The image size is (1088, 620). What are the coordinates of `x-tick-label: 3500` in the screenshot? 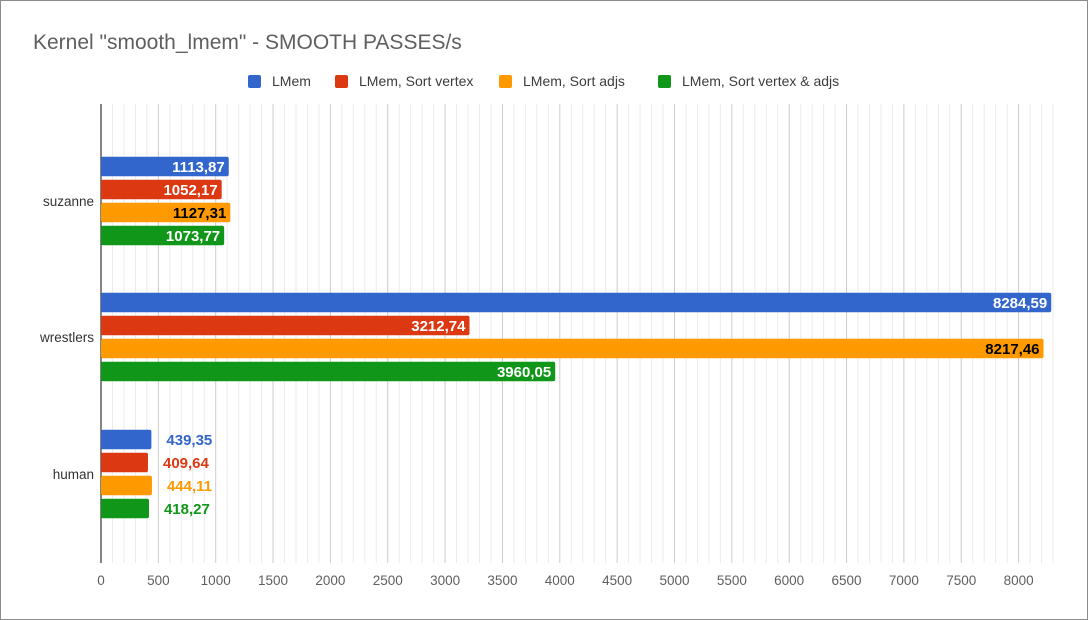 It's located at (502, 580).